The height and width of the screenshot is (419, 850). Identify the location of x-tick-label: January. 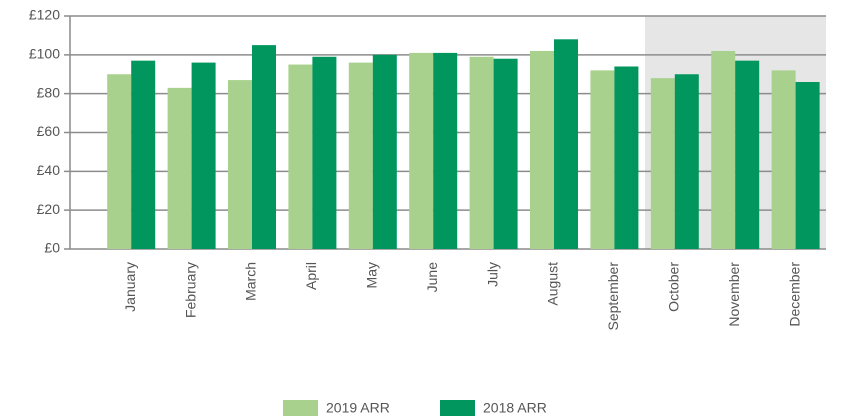
(130, 287).